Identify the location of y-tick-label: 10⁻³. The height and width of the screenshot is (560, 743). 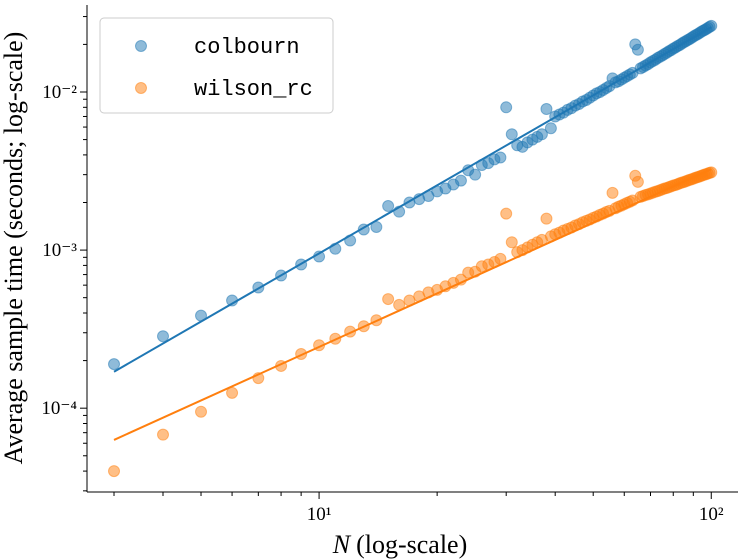
(59, 250).